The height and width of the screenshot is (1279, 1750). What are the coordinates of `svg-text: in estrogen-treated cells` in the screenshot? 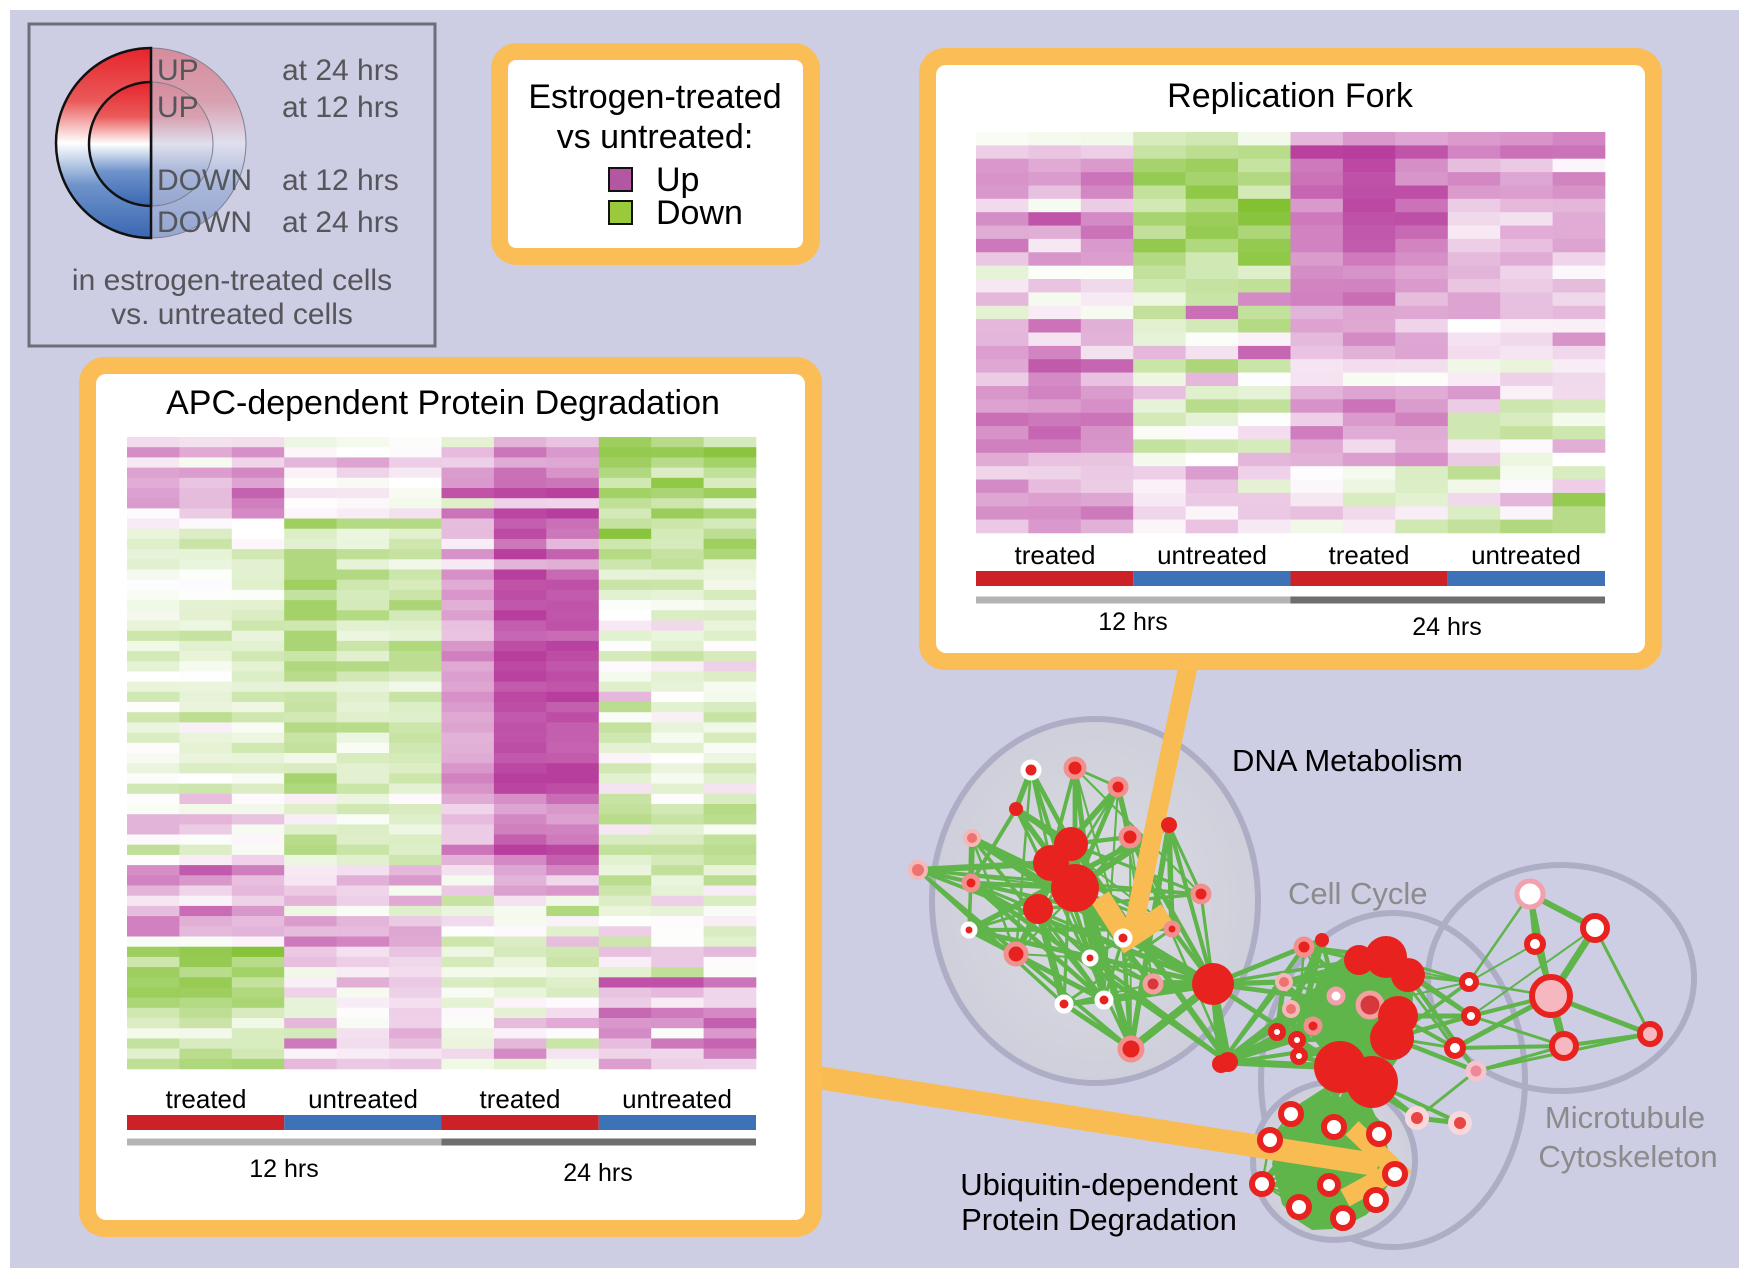 It's located at (232, 280).